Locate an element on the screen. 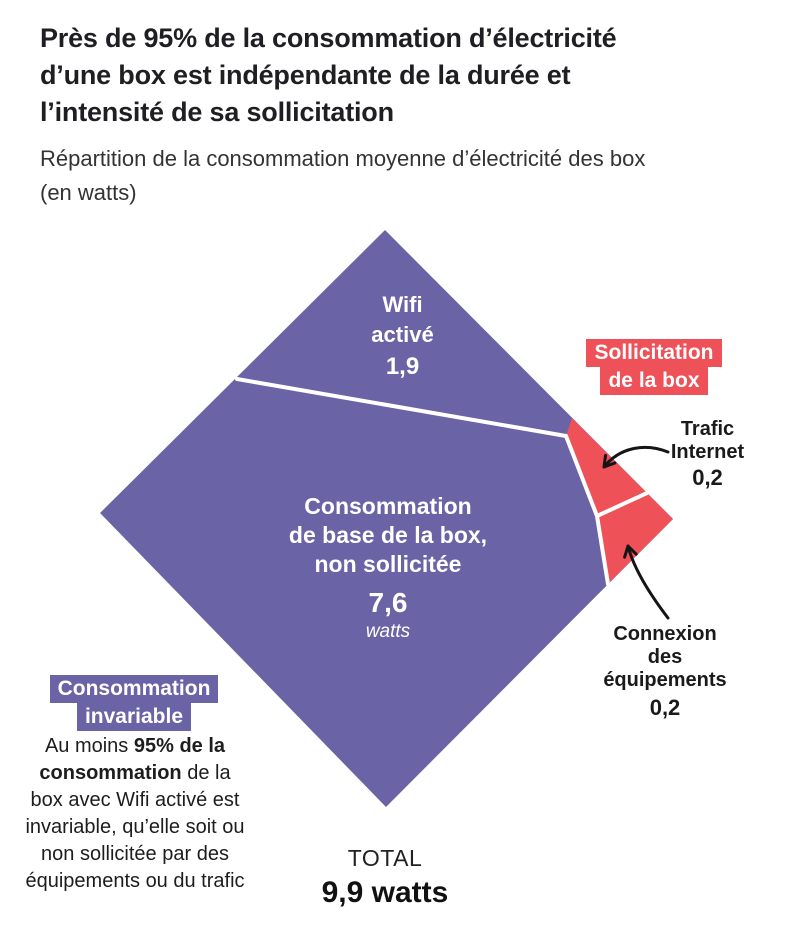  total-value: 9,9 watts is located at coordinates (385, 892).